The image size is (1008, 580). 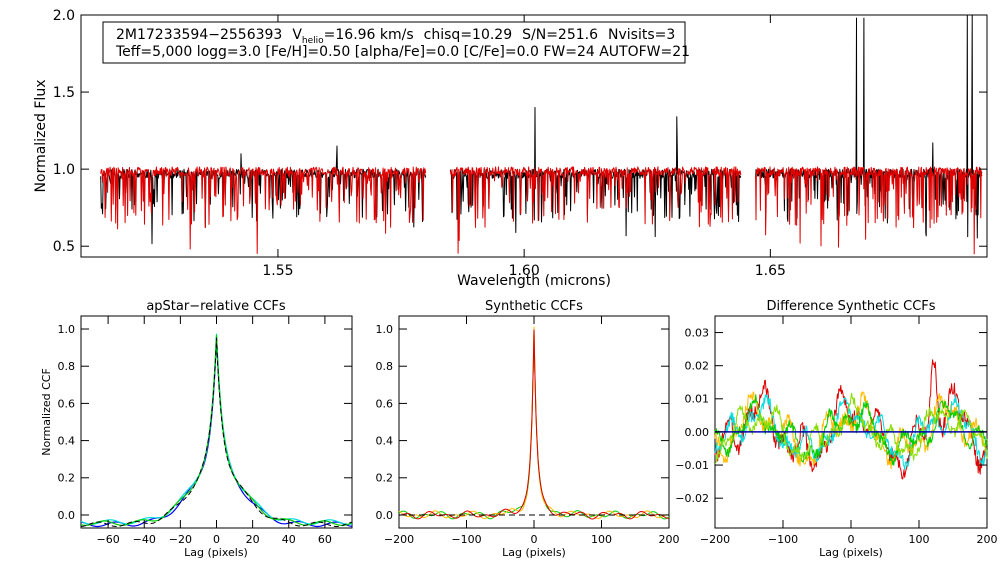 I want to click on synthetic-ccf-ticks: −200 −100 0 100 200 0.0 0.2 0.4 0.6 0.8 1.0, so click(x=528, y=431).